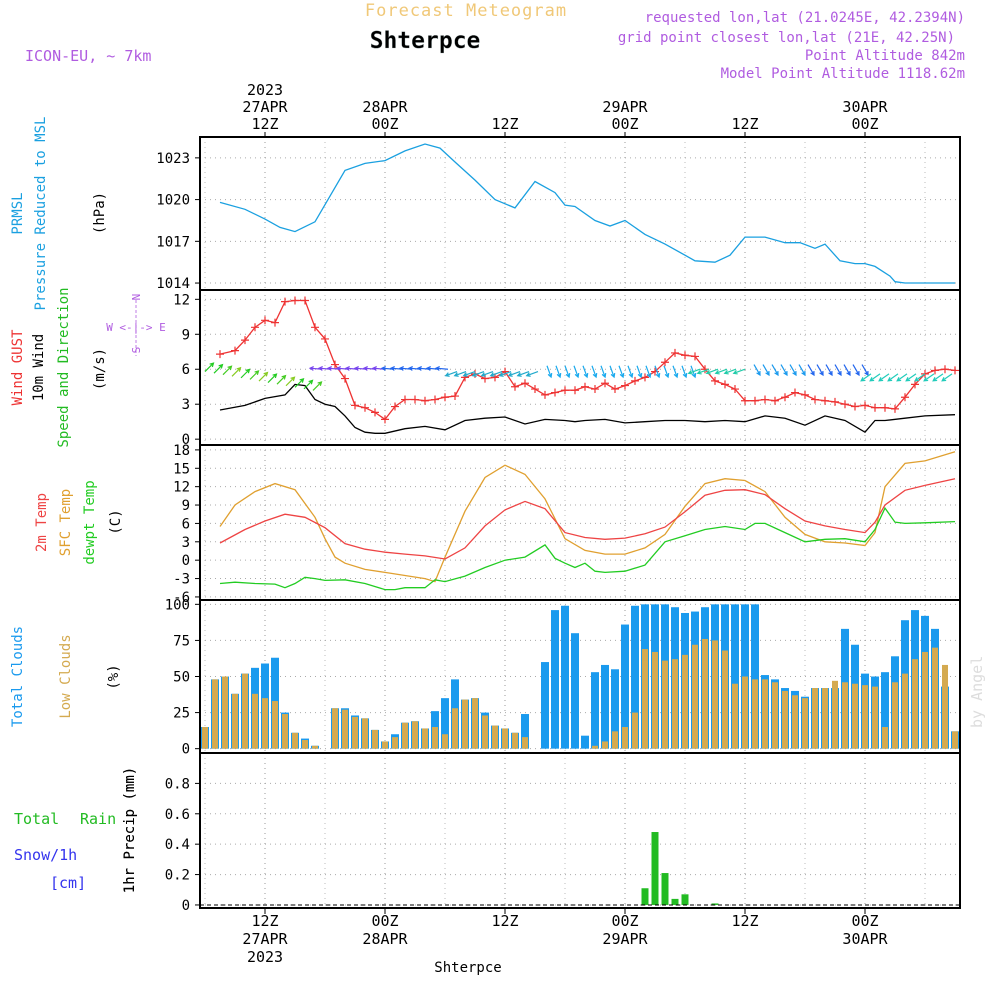 The height and width of the screenshot is (1005, 1000). What do you see at coordinates (66, 676) in the screenshot?
I see `clouds-ylabel: Low Clouds` at bounding box center [66, 676].